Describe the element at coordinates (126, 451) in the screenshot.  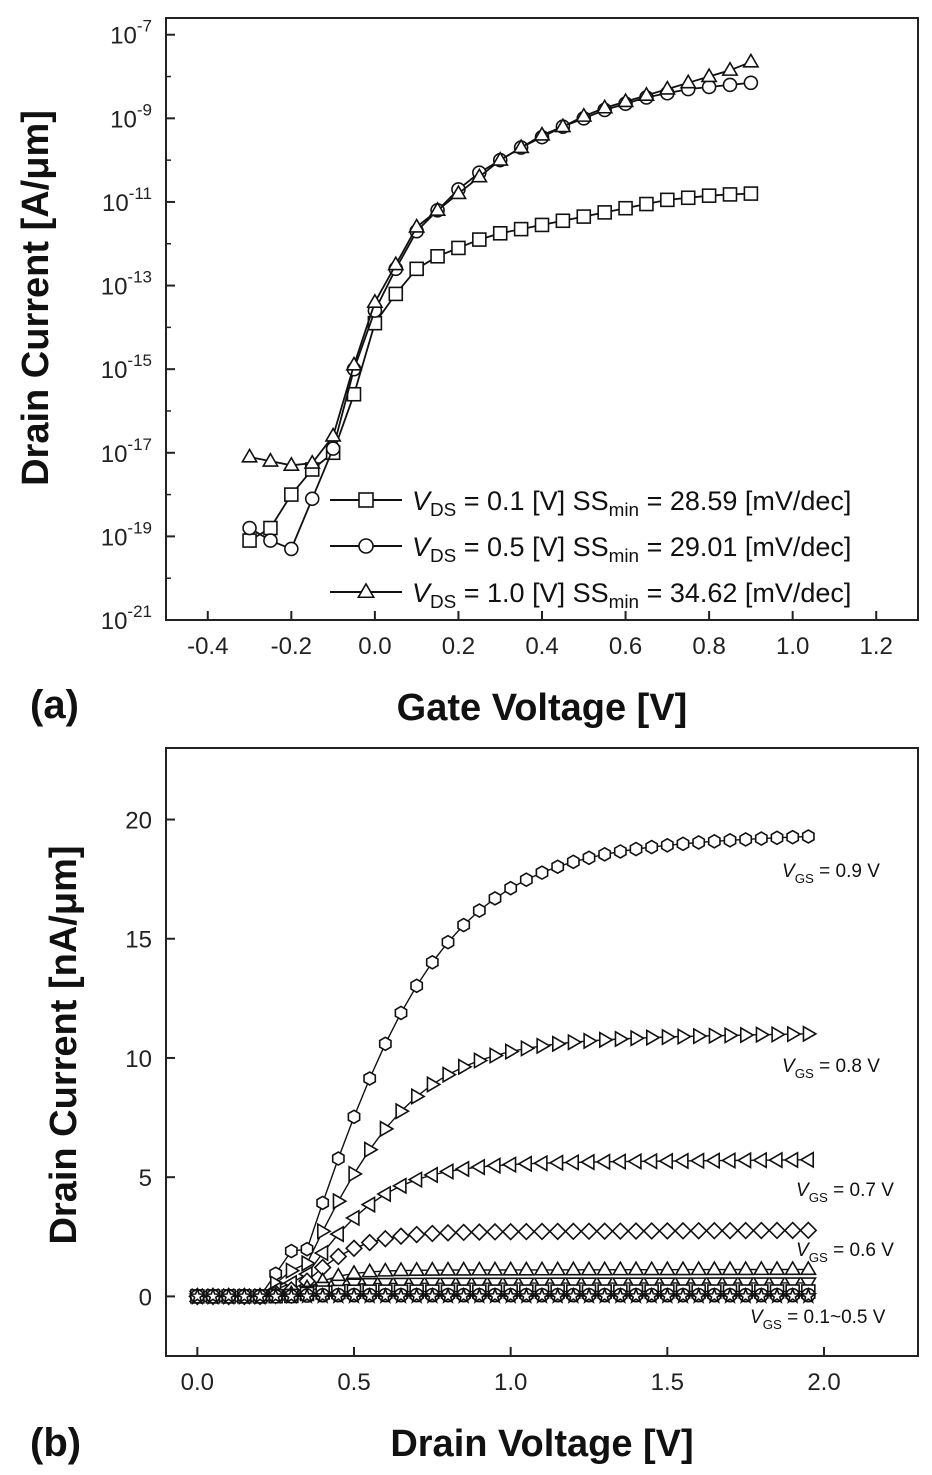
I see `panel-a-y-tick-label: 10-17` at that location.